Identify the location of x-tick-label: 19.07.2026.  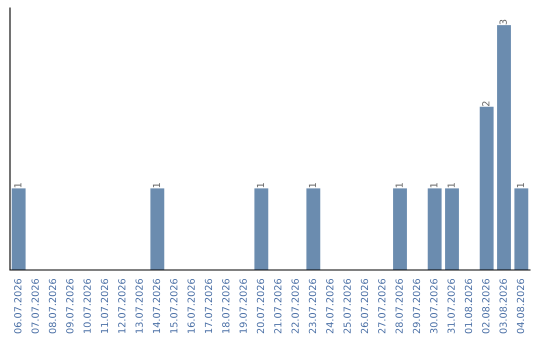
(243, 305).